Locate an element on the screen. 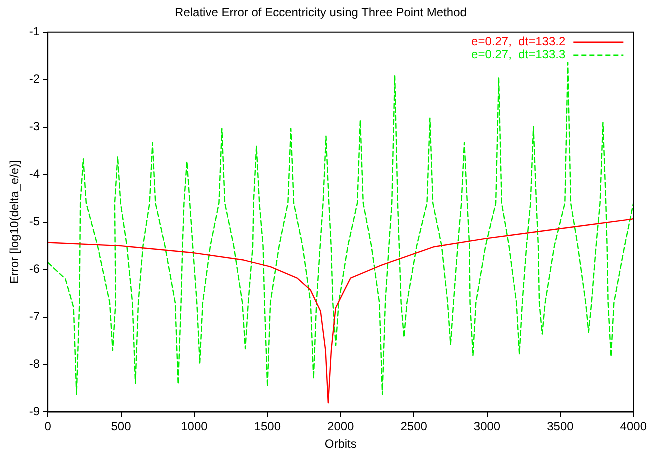 This screenshot has height=452, width=650. y-tick-label: -1 is located at coordinates (34, 31).